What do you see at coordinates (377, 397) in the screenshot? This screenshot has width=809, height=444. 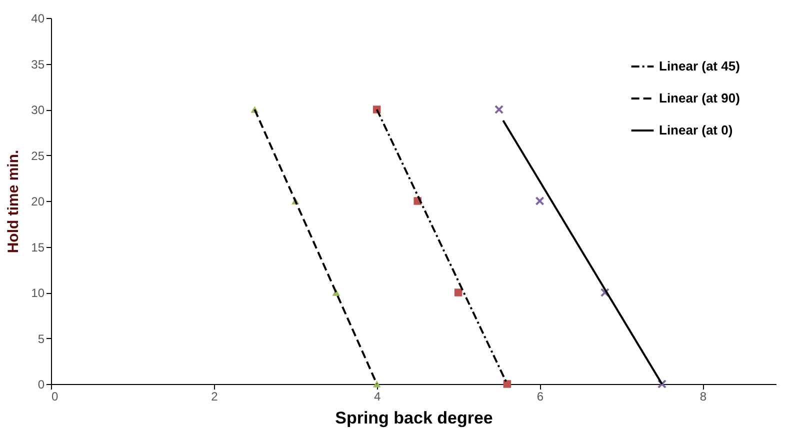 I see `x-tick-label: 4` at bounding box center [377, 397].